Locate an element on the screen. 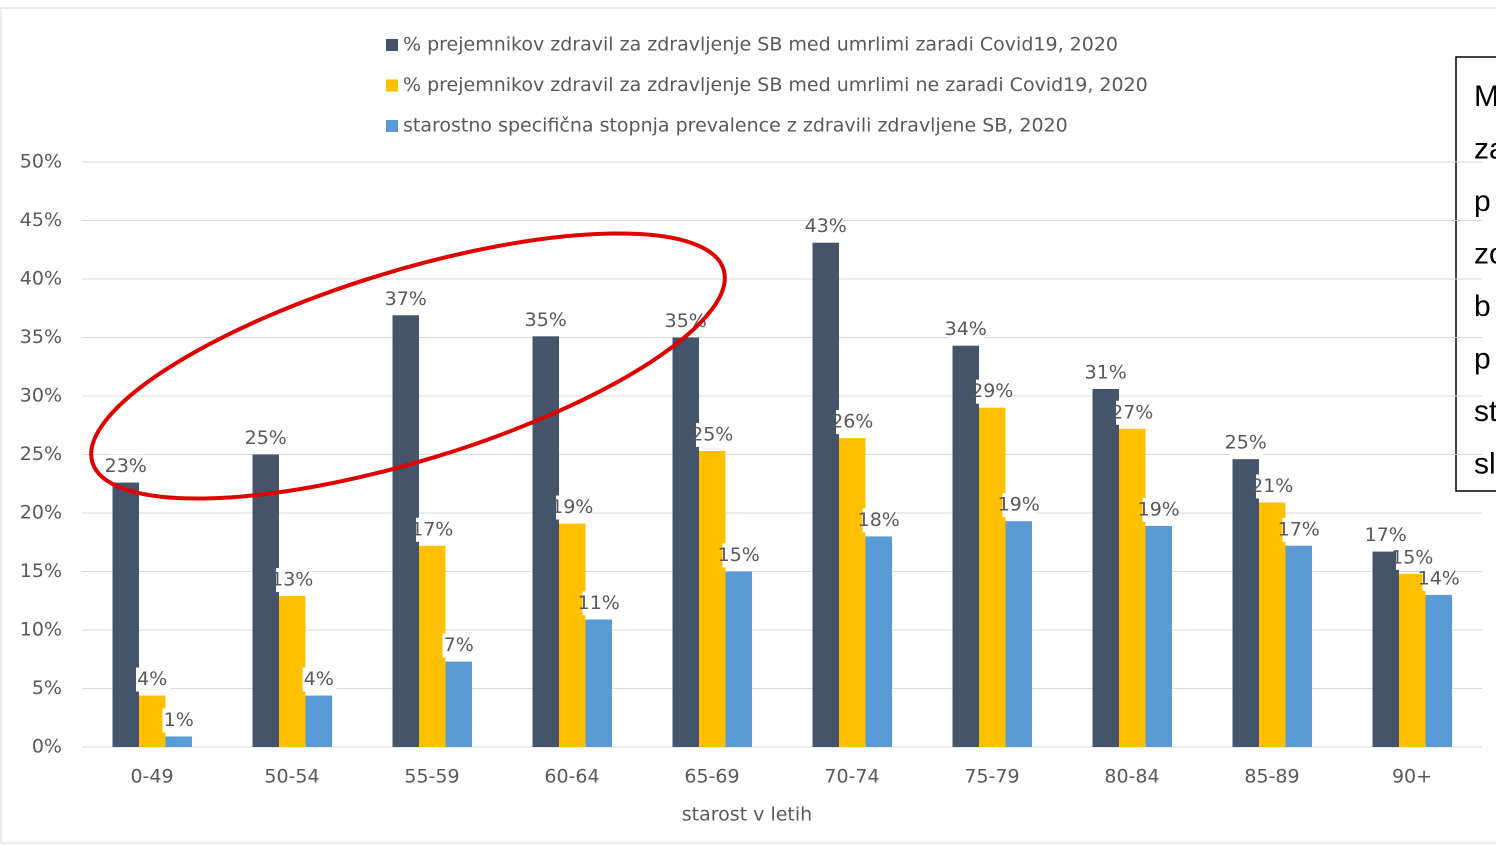  x-tick-label: 90+ is located at coordinates (1412, 777).